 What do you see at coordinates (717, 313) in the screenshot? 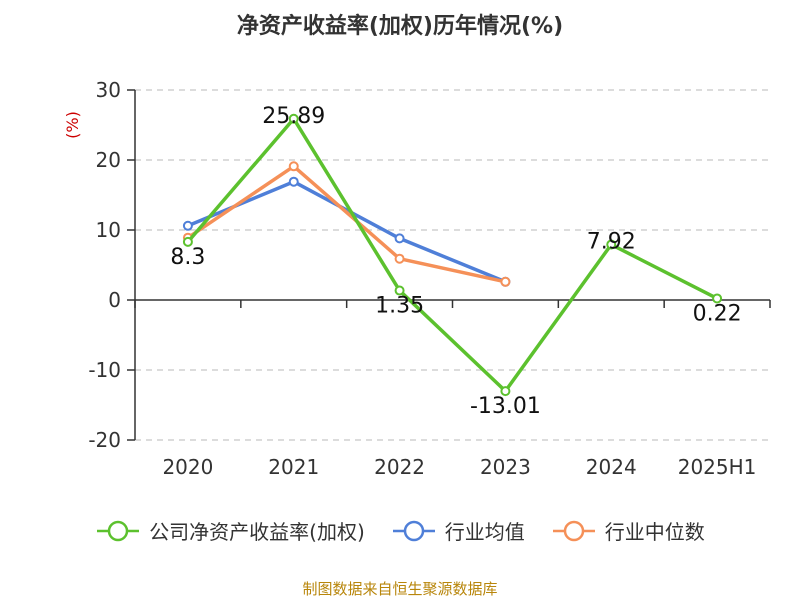
I see `data-label: 0.22` at bounding box center [717, 313].